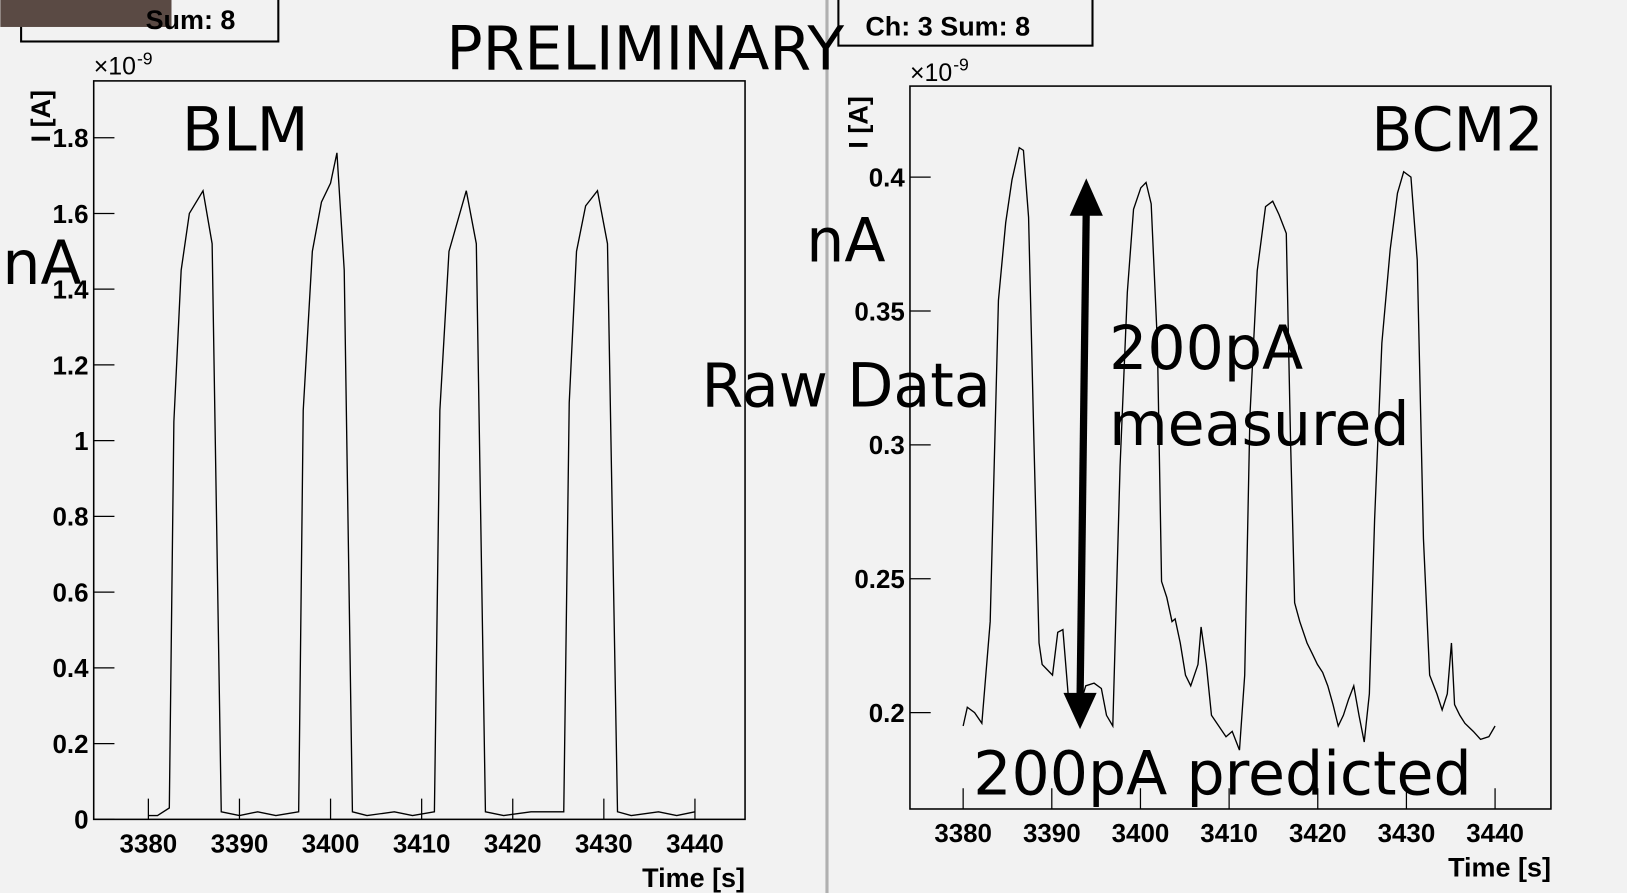 The height and width of the screenshot is (893, 1627). I want to click on y-tick-label: 0.35, so click(879, 312).